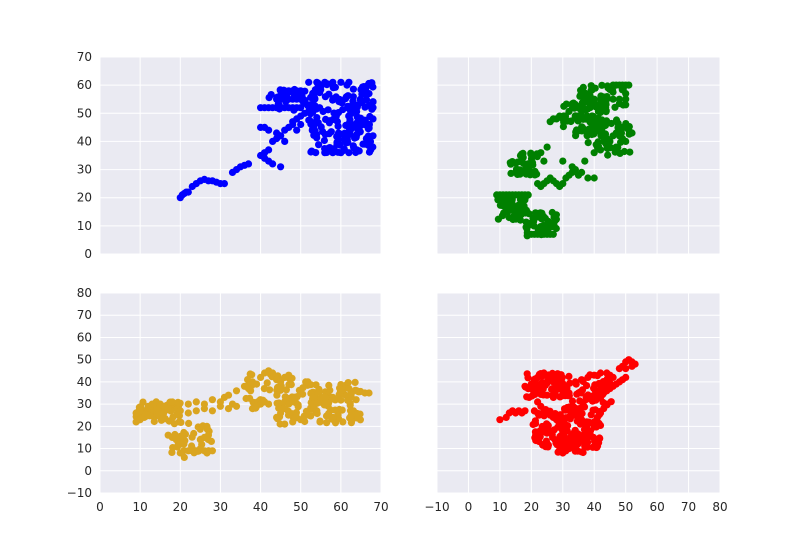 The image size is (800, 550). I want to click on subplot-top-left: 0 10 20 30 40 50 60 70, so click(229, 155).